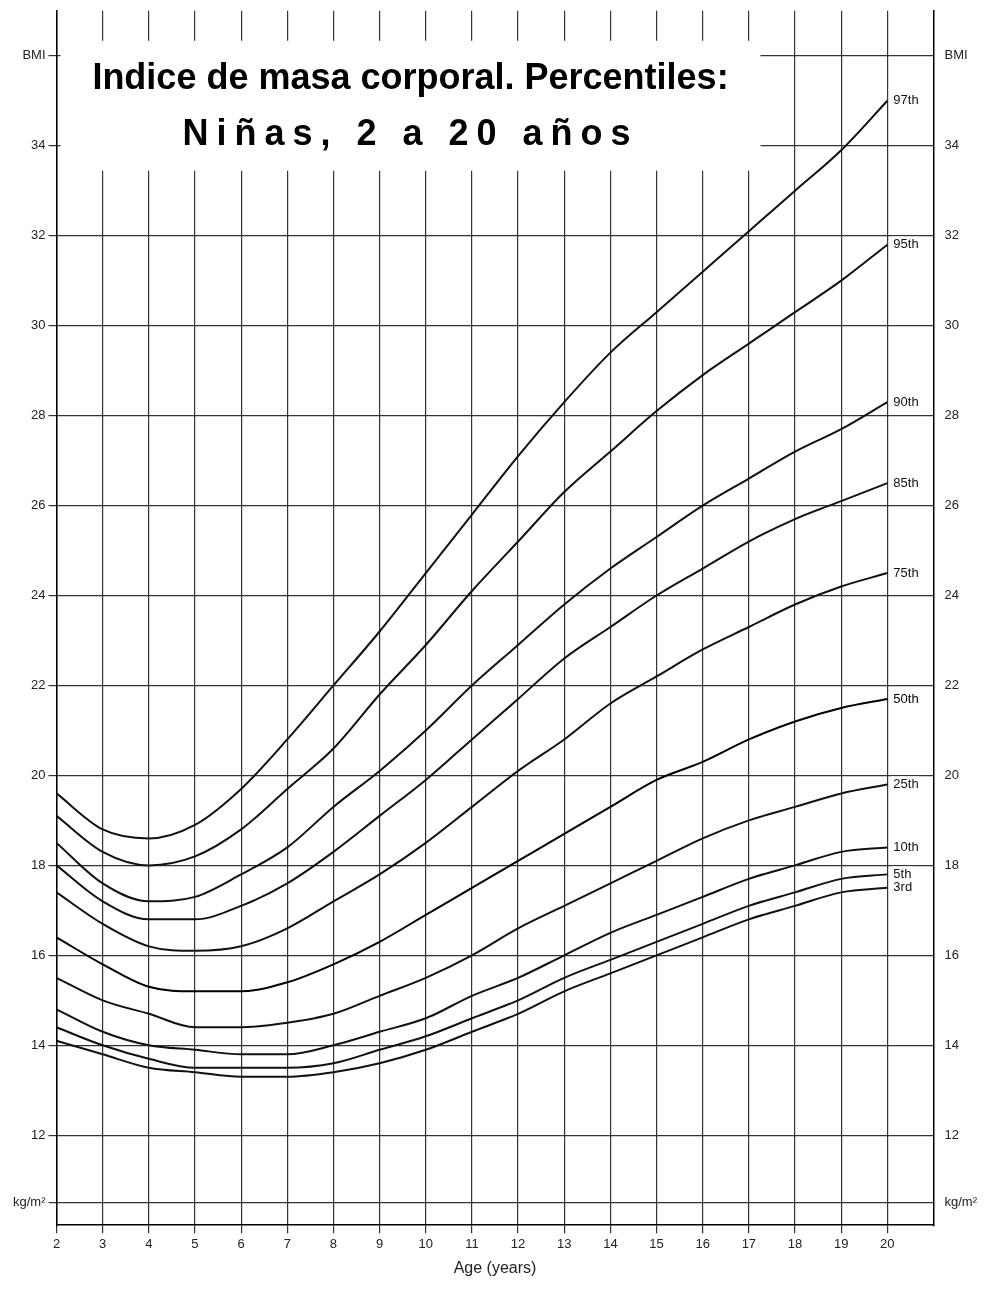  I want to click on x-axis-title: Age (years), so click(495, 1267).